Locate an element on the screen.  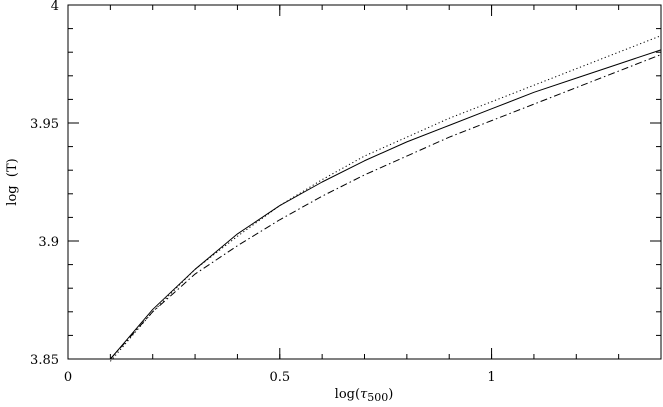
x-tick-label: 0.5 is located at coordinates (279, 377).